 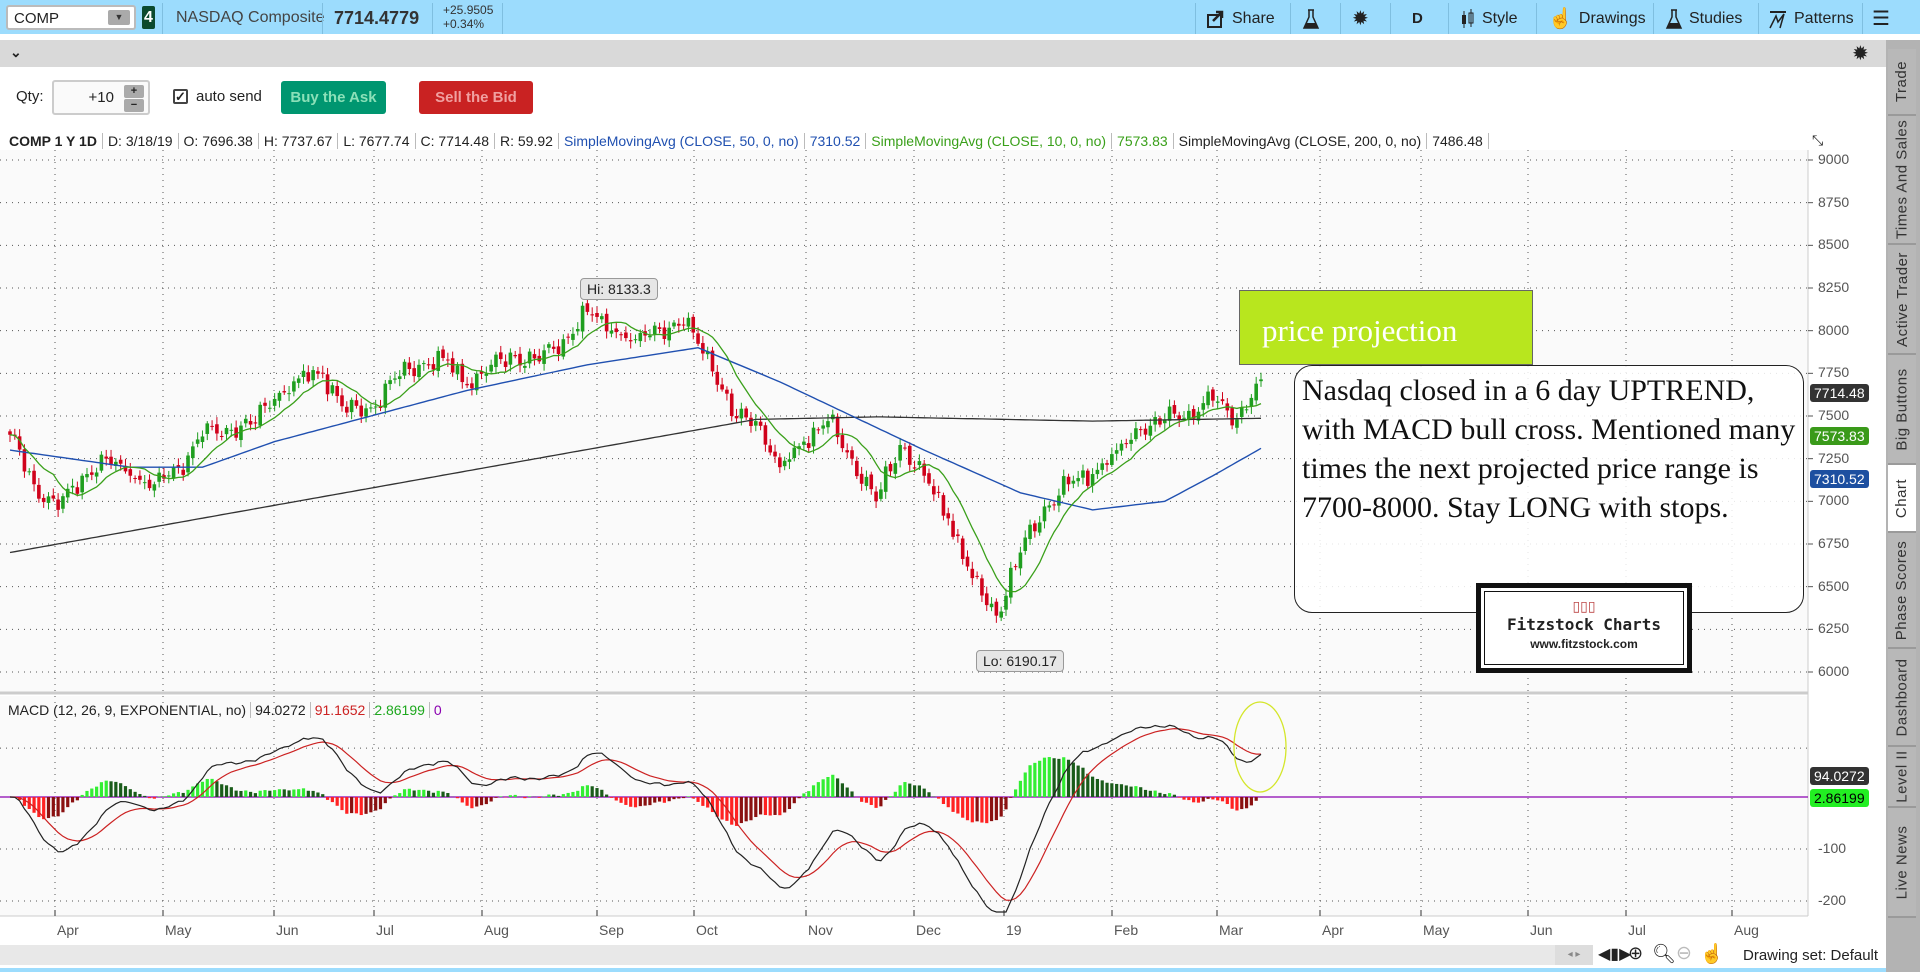 I want to click on symbol-selector: COMP ▼, so click(x=71, y=17).